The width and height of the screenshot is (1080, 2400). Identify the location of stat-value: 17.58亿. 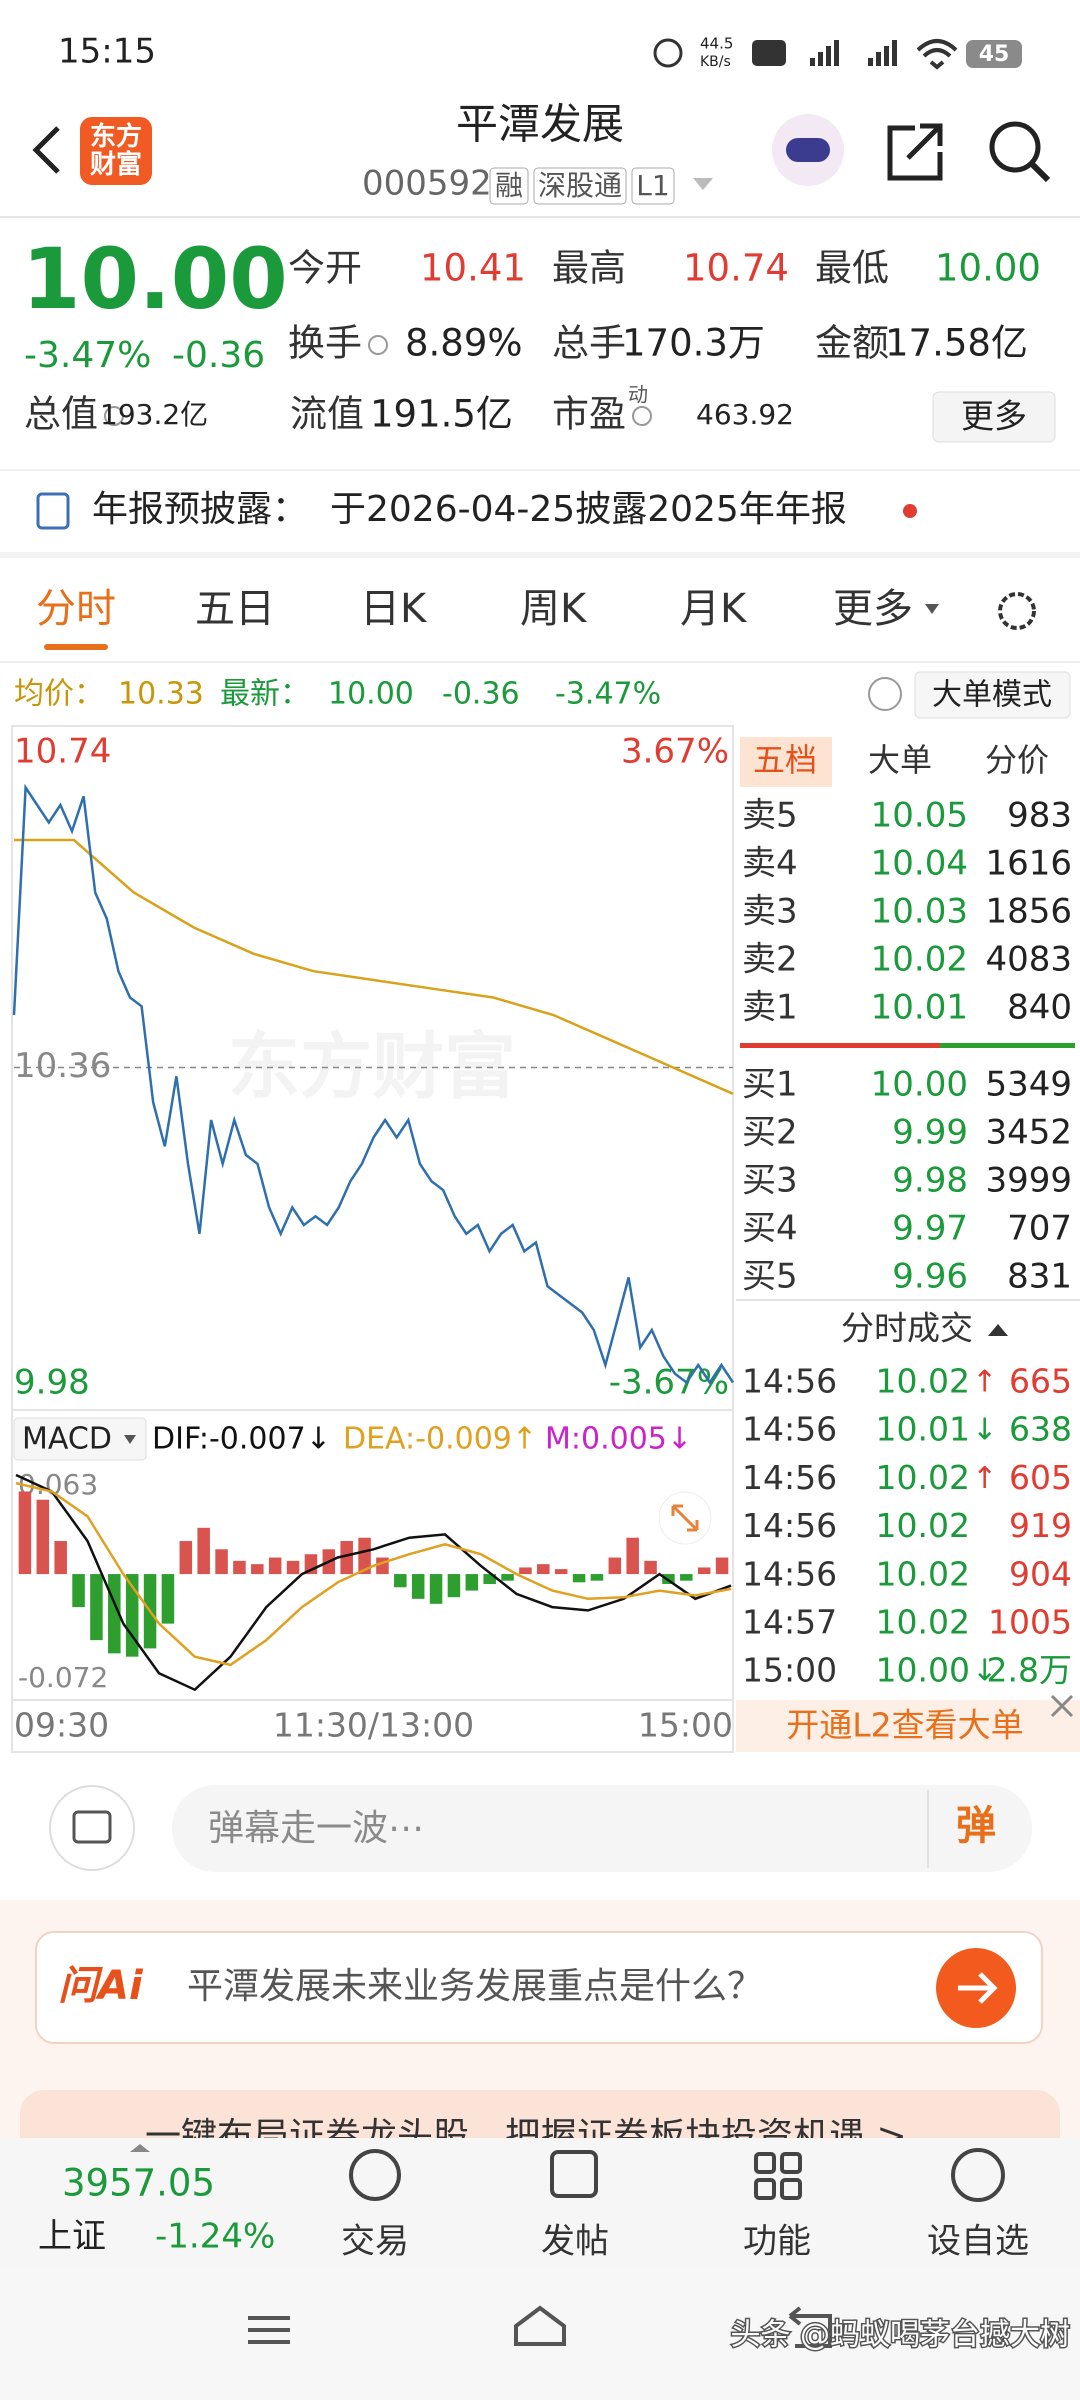
(956, 343).